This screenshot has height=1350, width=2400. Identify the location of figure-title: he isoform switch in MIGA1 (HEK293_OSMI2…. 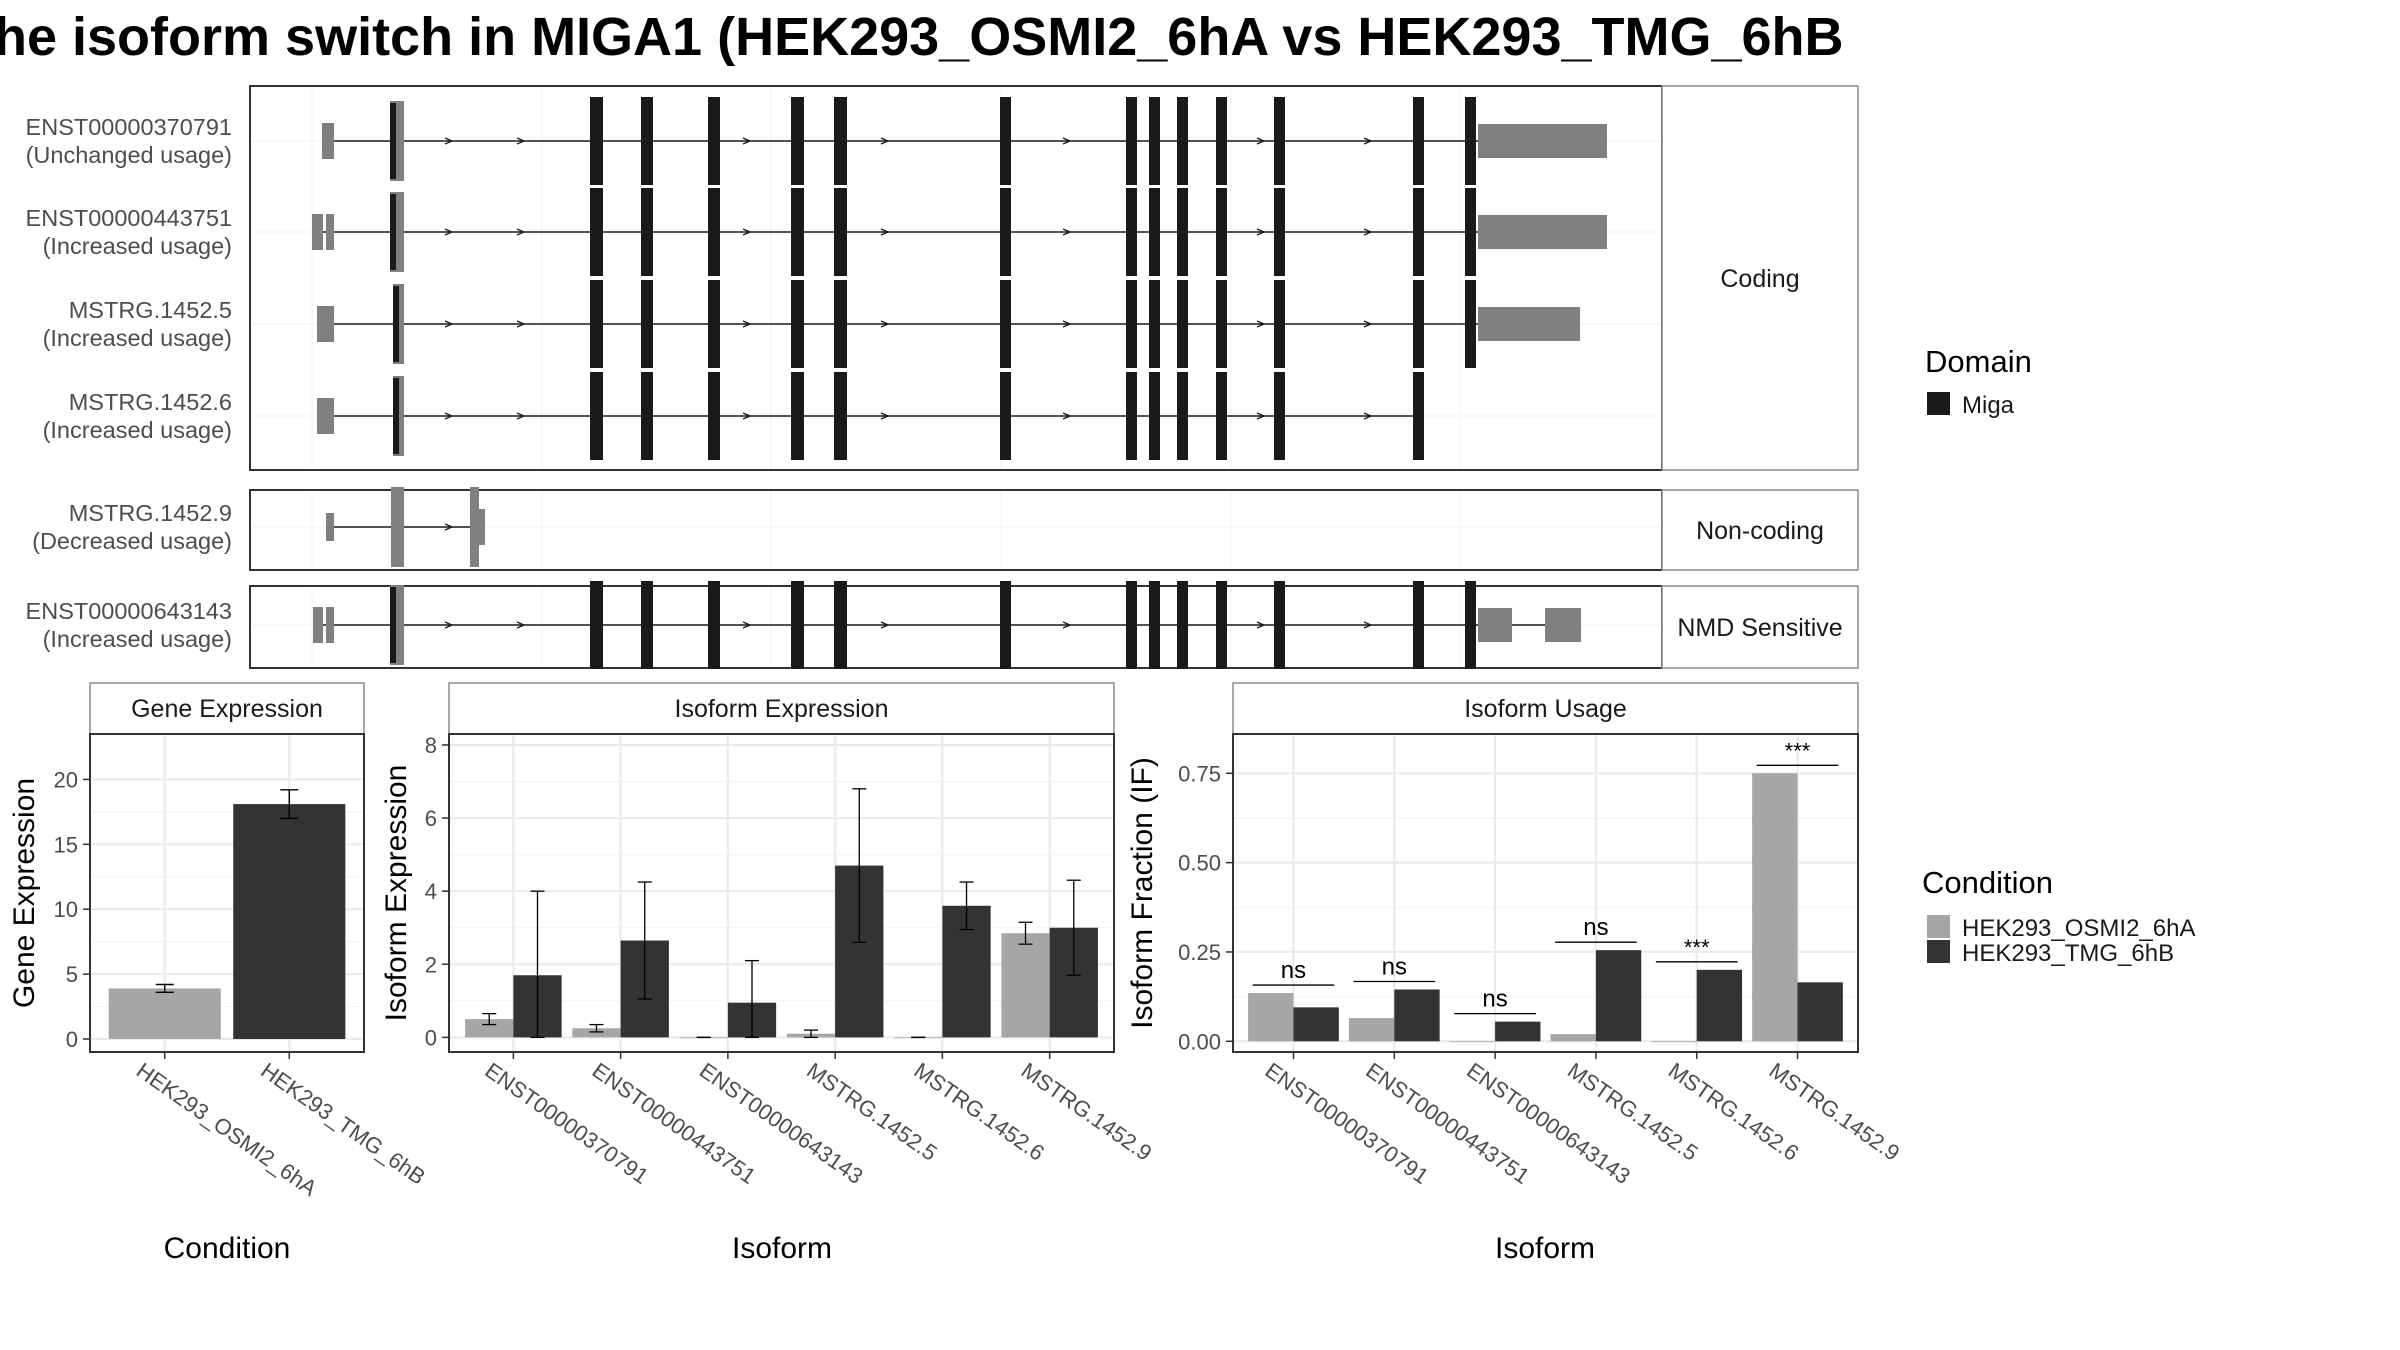
(922, 37).